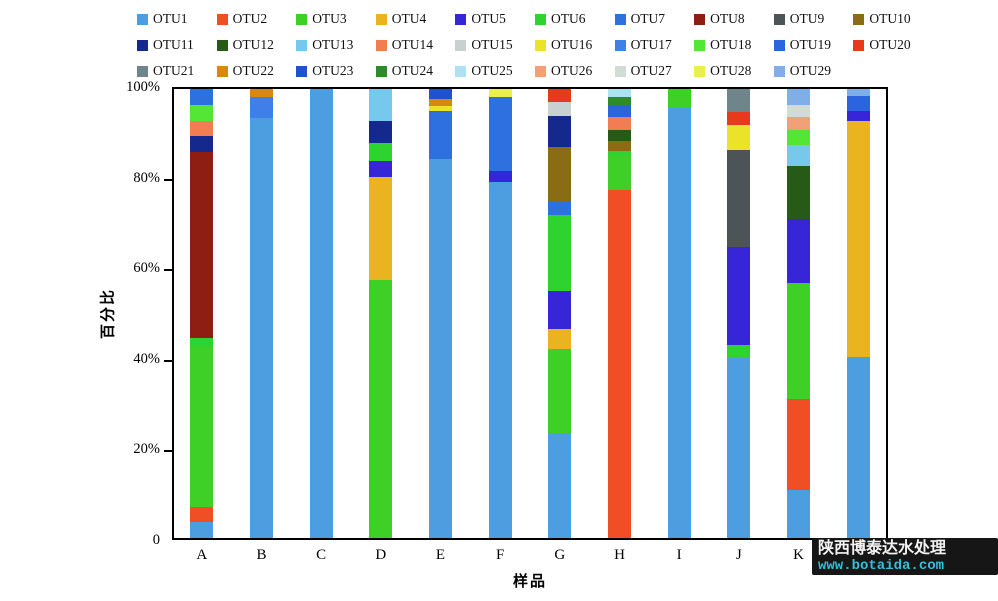  I want to click on legend-label: OTU21, so click(174, 71).